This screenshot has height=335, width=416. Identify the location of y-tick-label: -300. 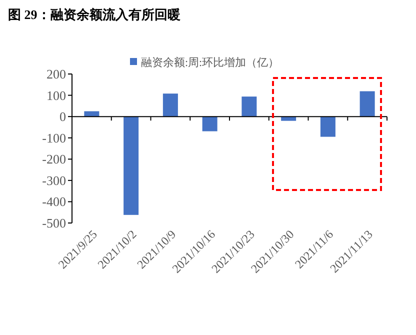
(54, 180).